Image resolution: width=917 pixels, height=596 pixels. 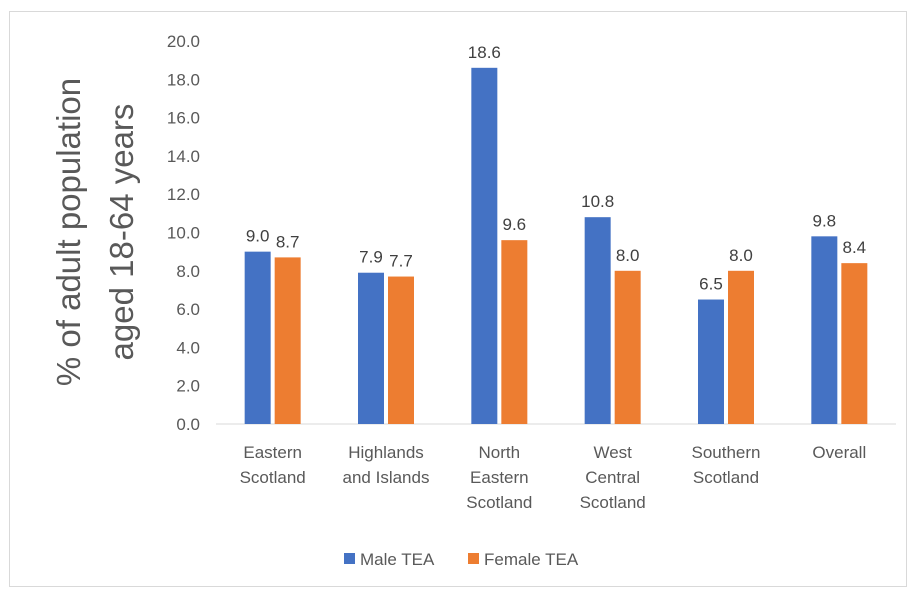 I want to click on data-label: 9.6, so click(x=515, y=224).